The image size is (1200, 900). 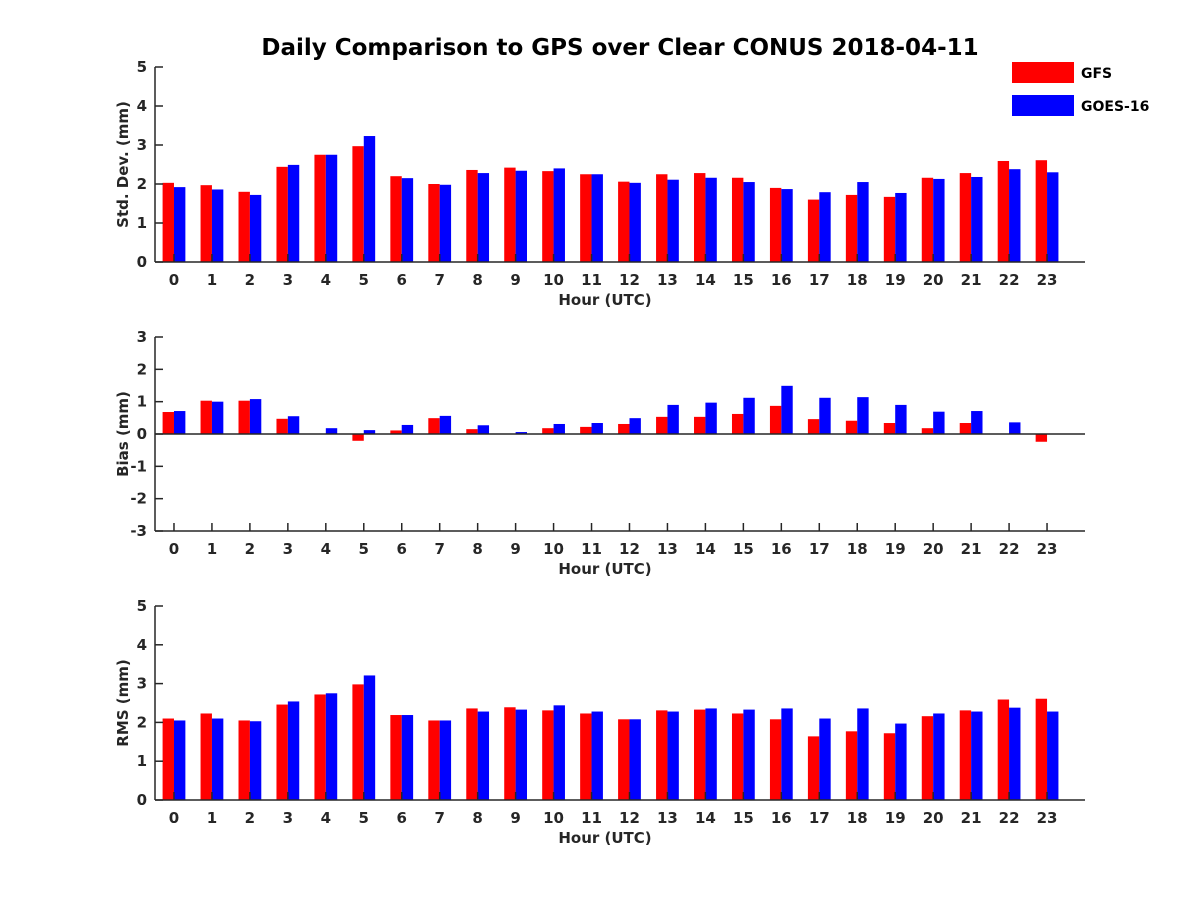 I want to click on y-tick-label: -2, so click(x=138, y=499).